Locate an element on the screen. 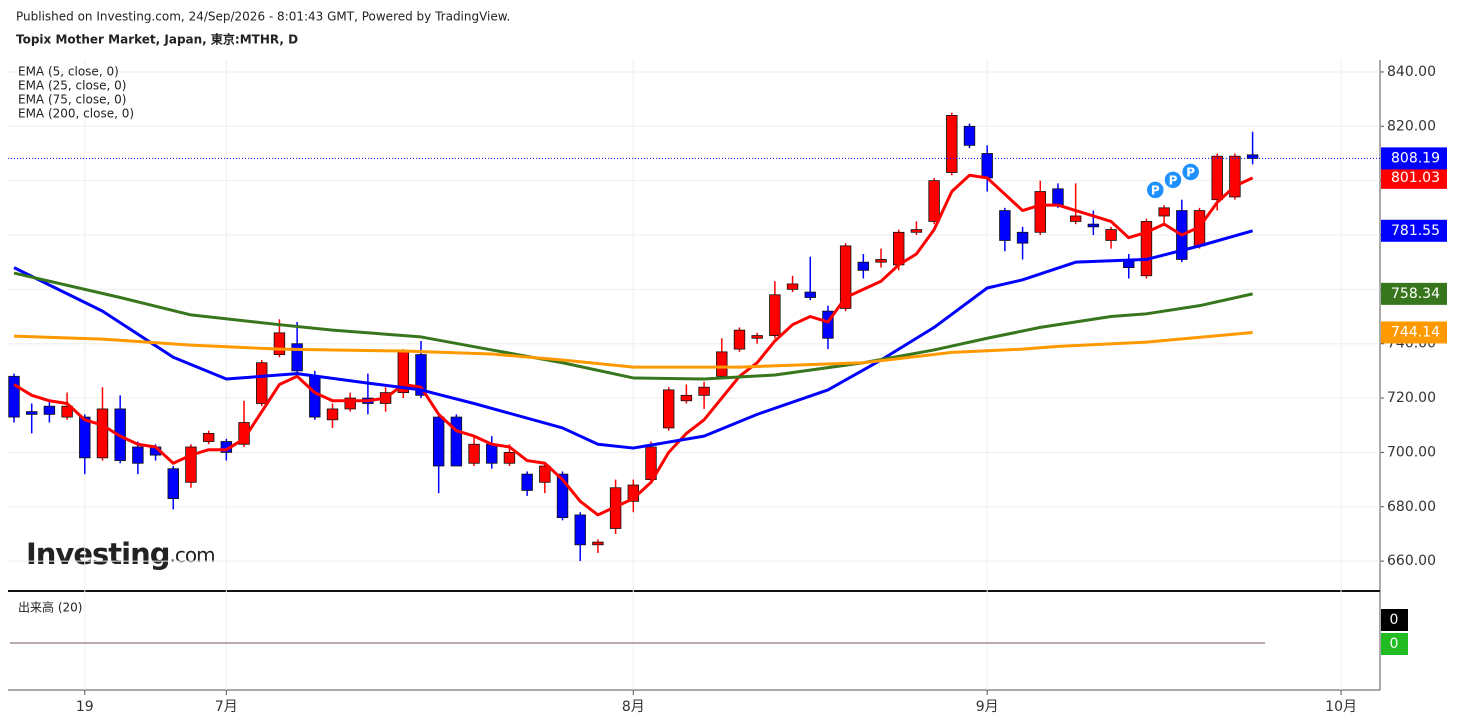 Image resolution: width=1465 pixels, height=723 pixels. volume-title: 出来高 (20) is located at coordinates (50, 607).